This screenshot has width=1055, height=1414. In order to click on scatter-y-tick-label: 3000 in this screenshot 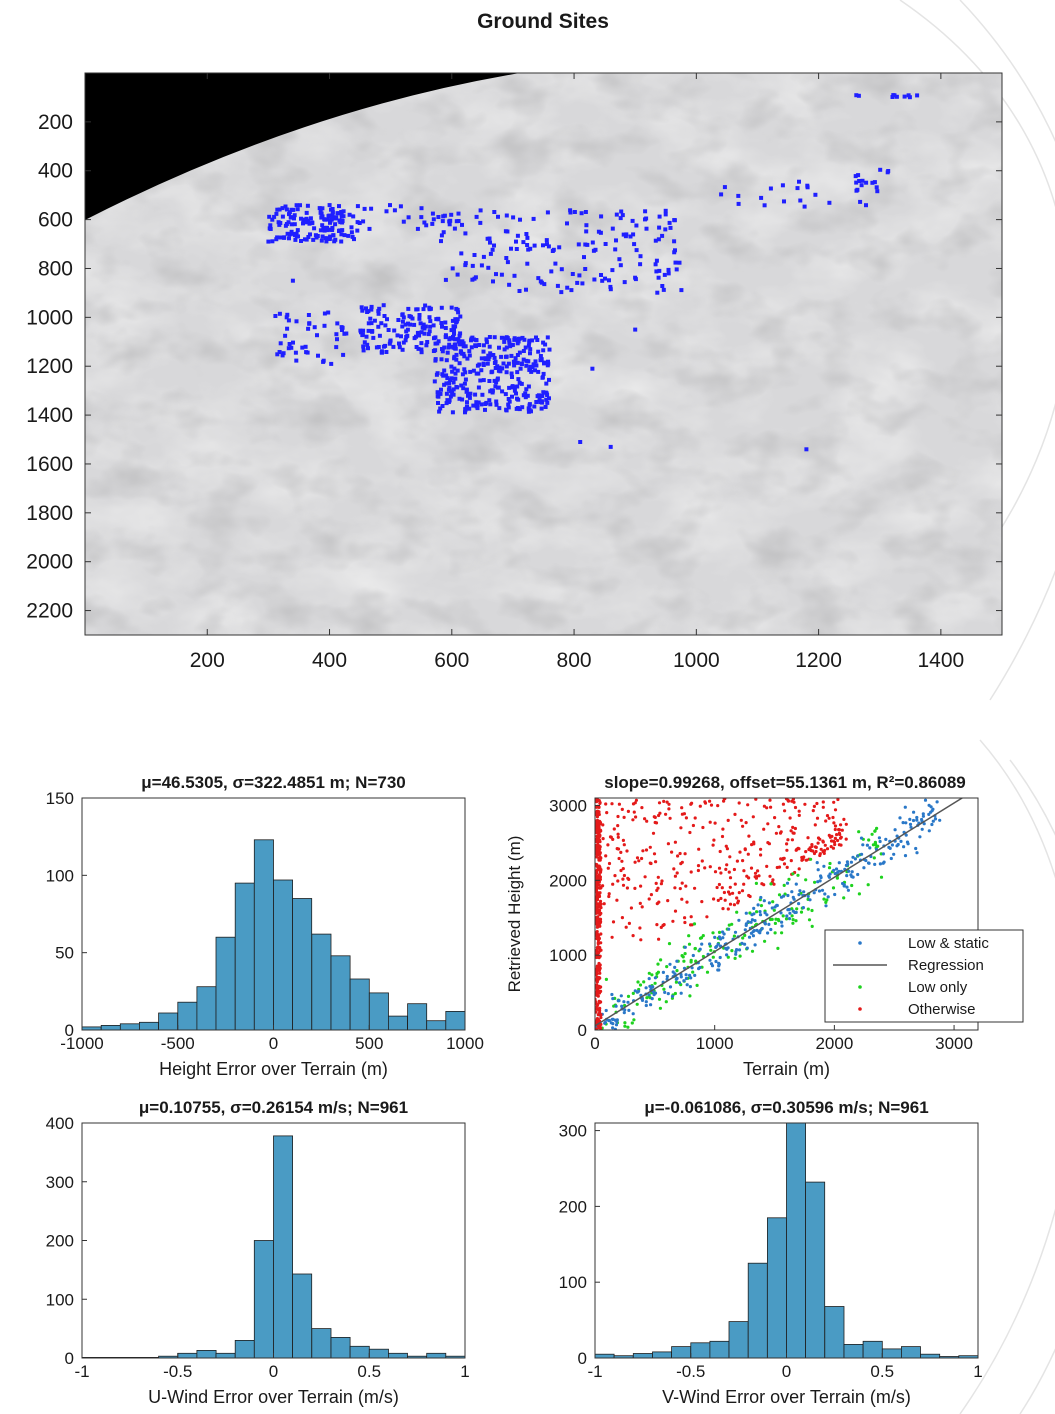, I will do `click(568, 805)`.